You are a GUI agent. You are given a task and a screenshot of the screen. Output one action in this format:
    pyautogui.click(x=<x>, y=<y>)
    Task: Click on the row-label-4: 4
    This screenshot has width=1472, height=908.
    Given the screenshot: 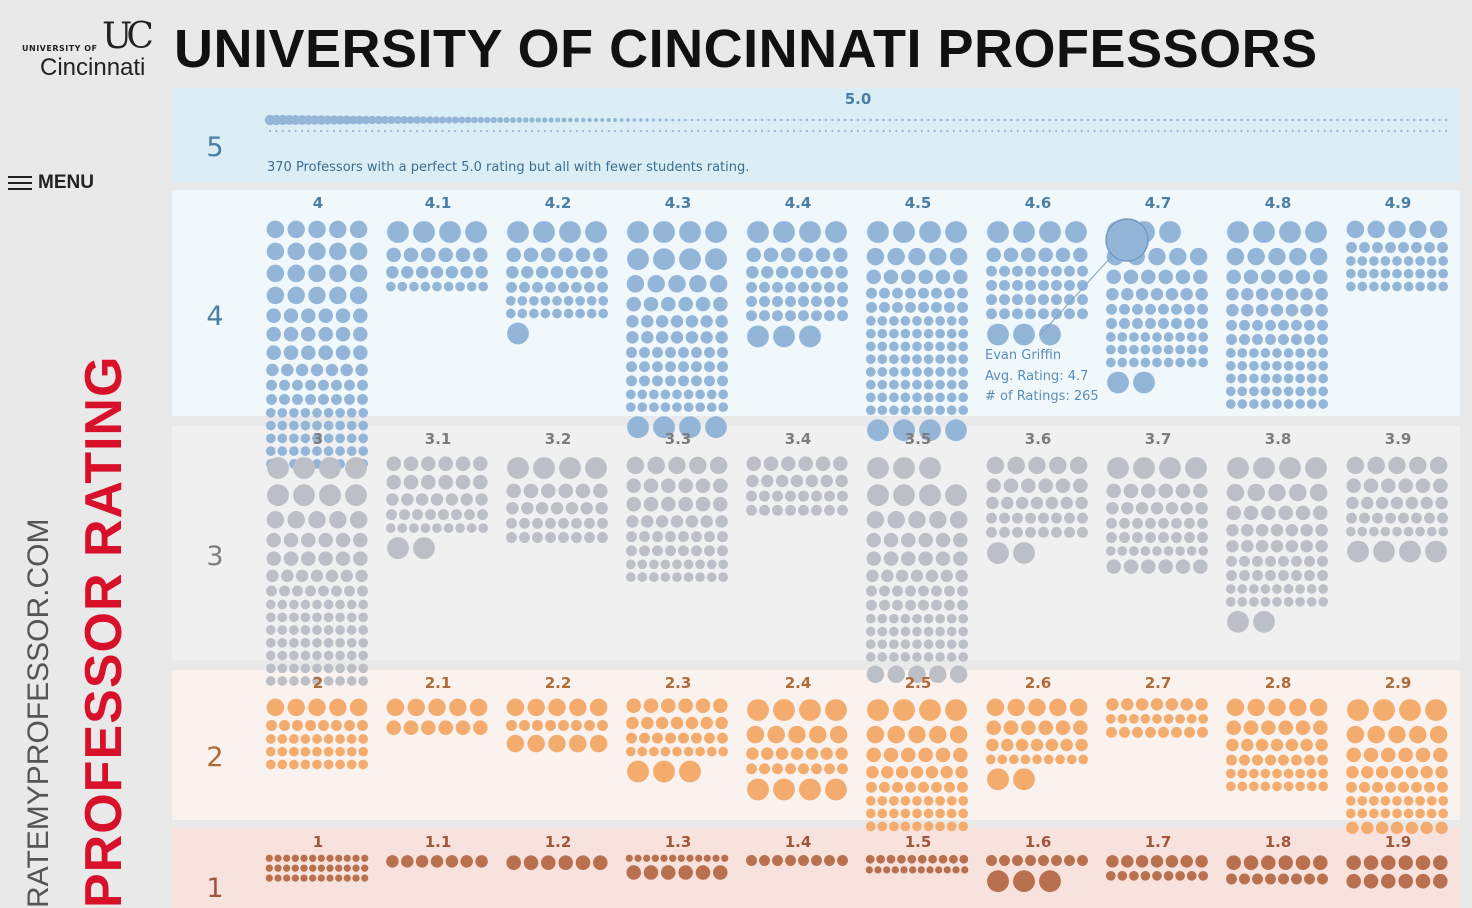 What is the action you would take?
    pyautogui.click(x=214, y=316)
    